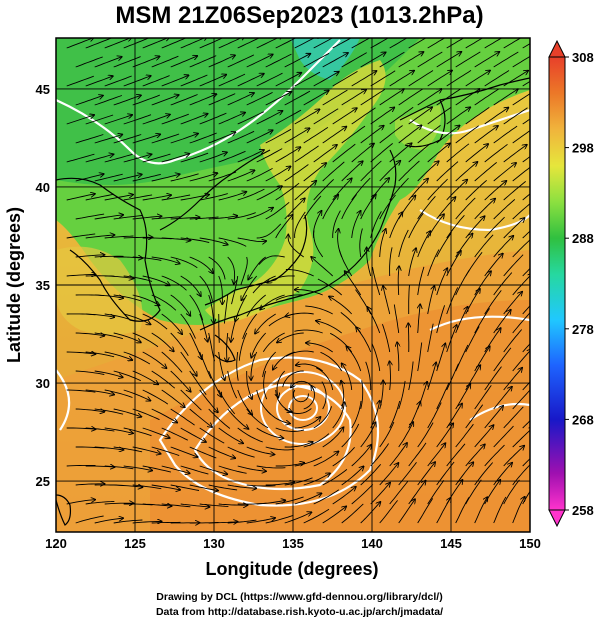 The image size is (599, 625). I want to click on x-tick-label: 140, so click(372, 543).